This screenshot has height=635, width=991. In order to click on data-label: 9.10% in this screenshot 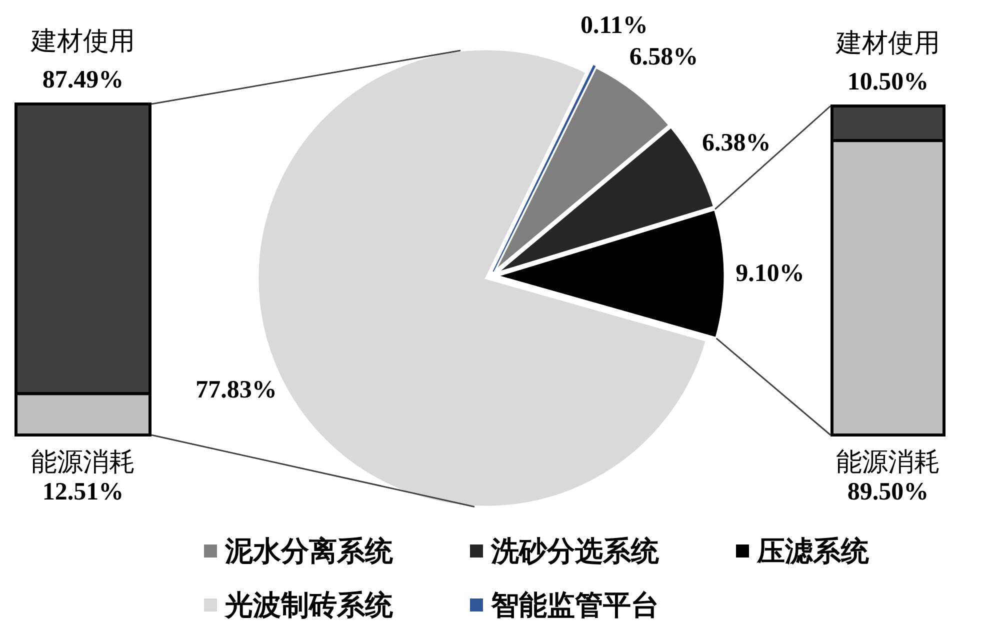, I will do `click(770, 273)`.